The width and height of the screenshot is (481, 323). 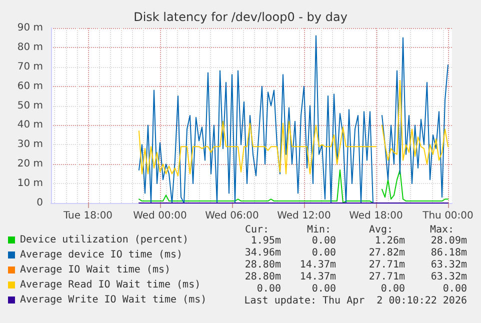 I want to click on y-tick-label: 90 m, so click(x=30, y=28).